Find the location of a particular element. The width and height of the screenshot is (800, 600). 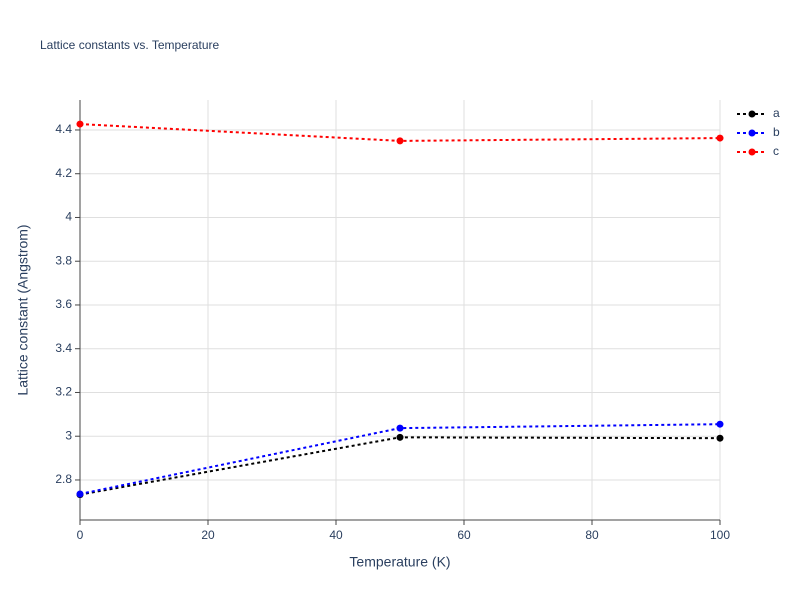

y-tick-label: 3.2 is located at coordinates (63, 392).